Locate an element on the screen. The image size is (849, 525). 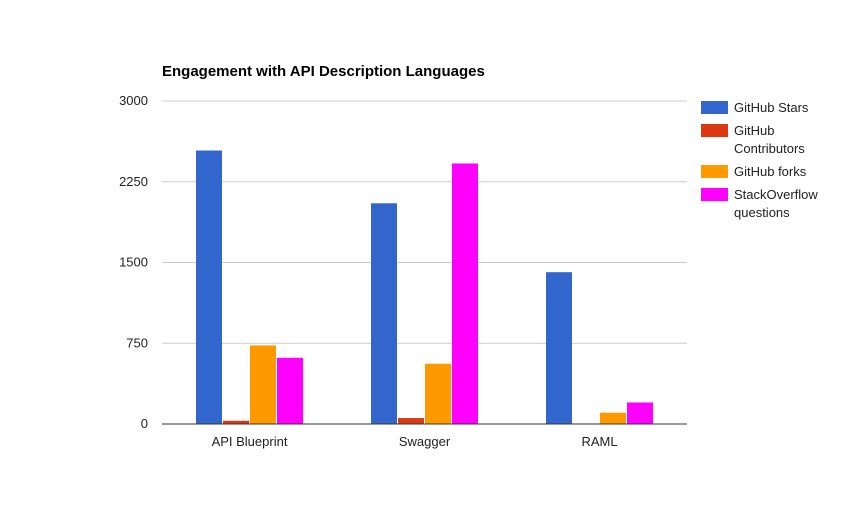
legend-item: GitHub Stars is located at coordinates (755, 107).